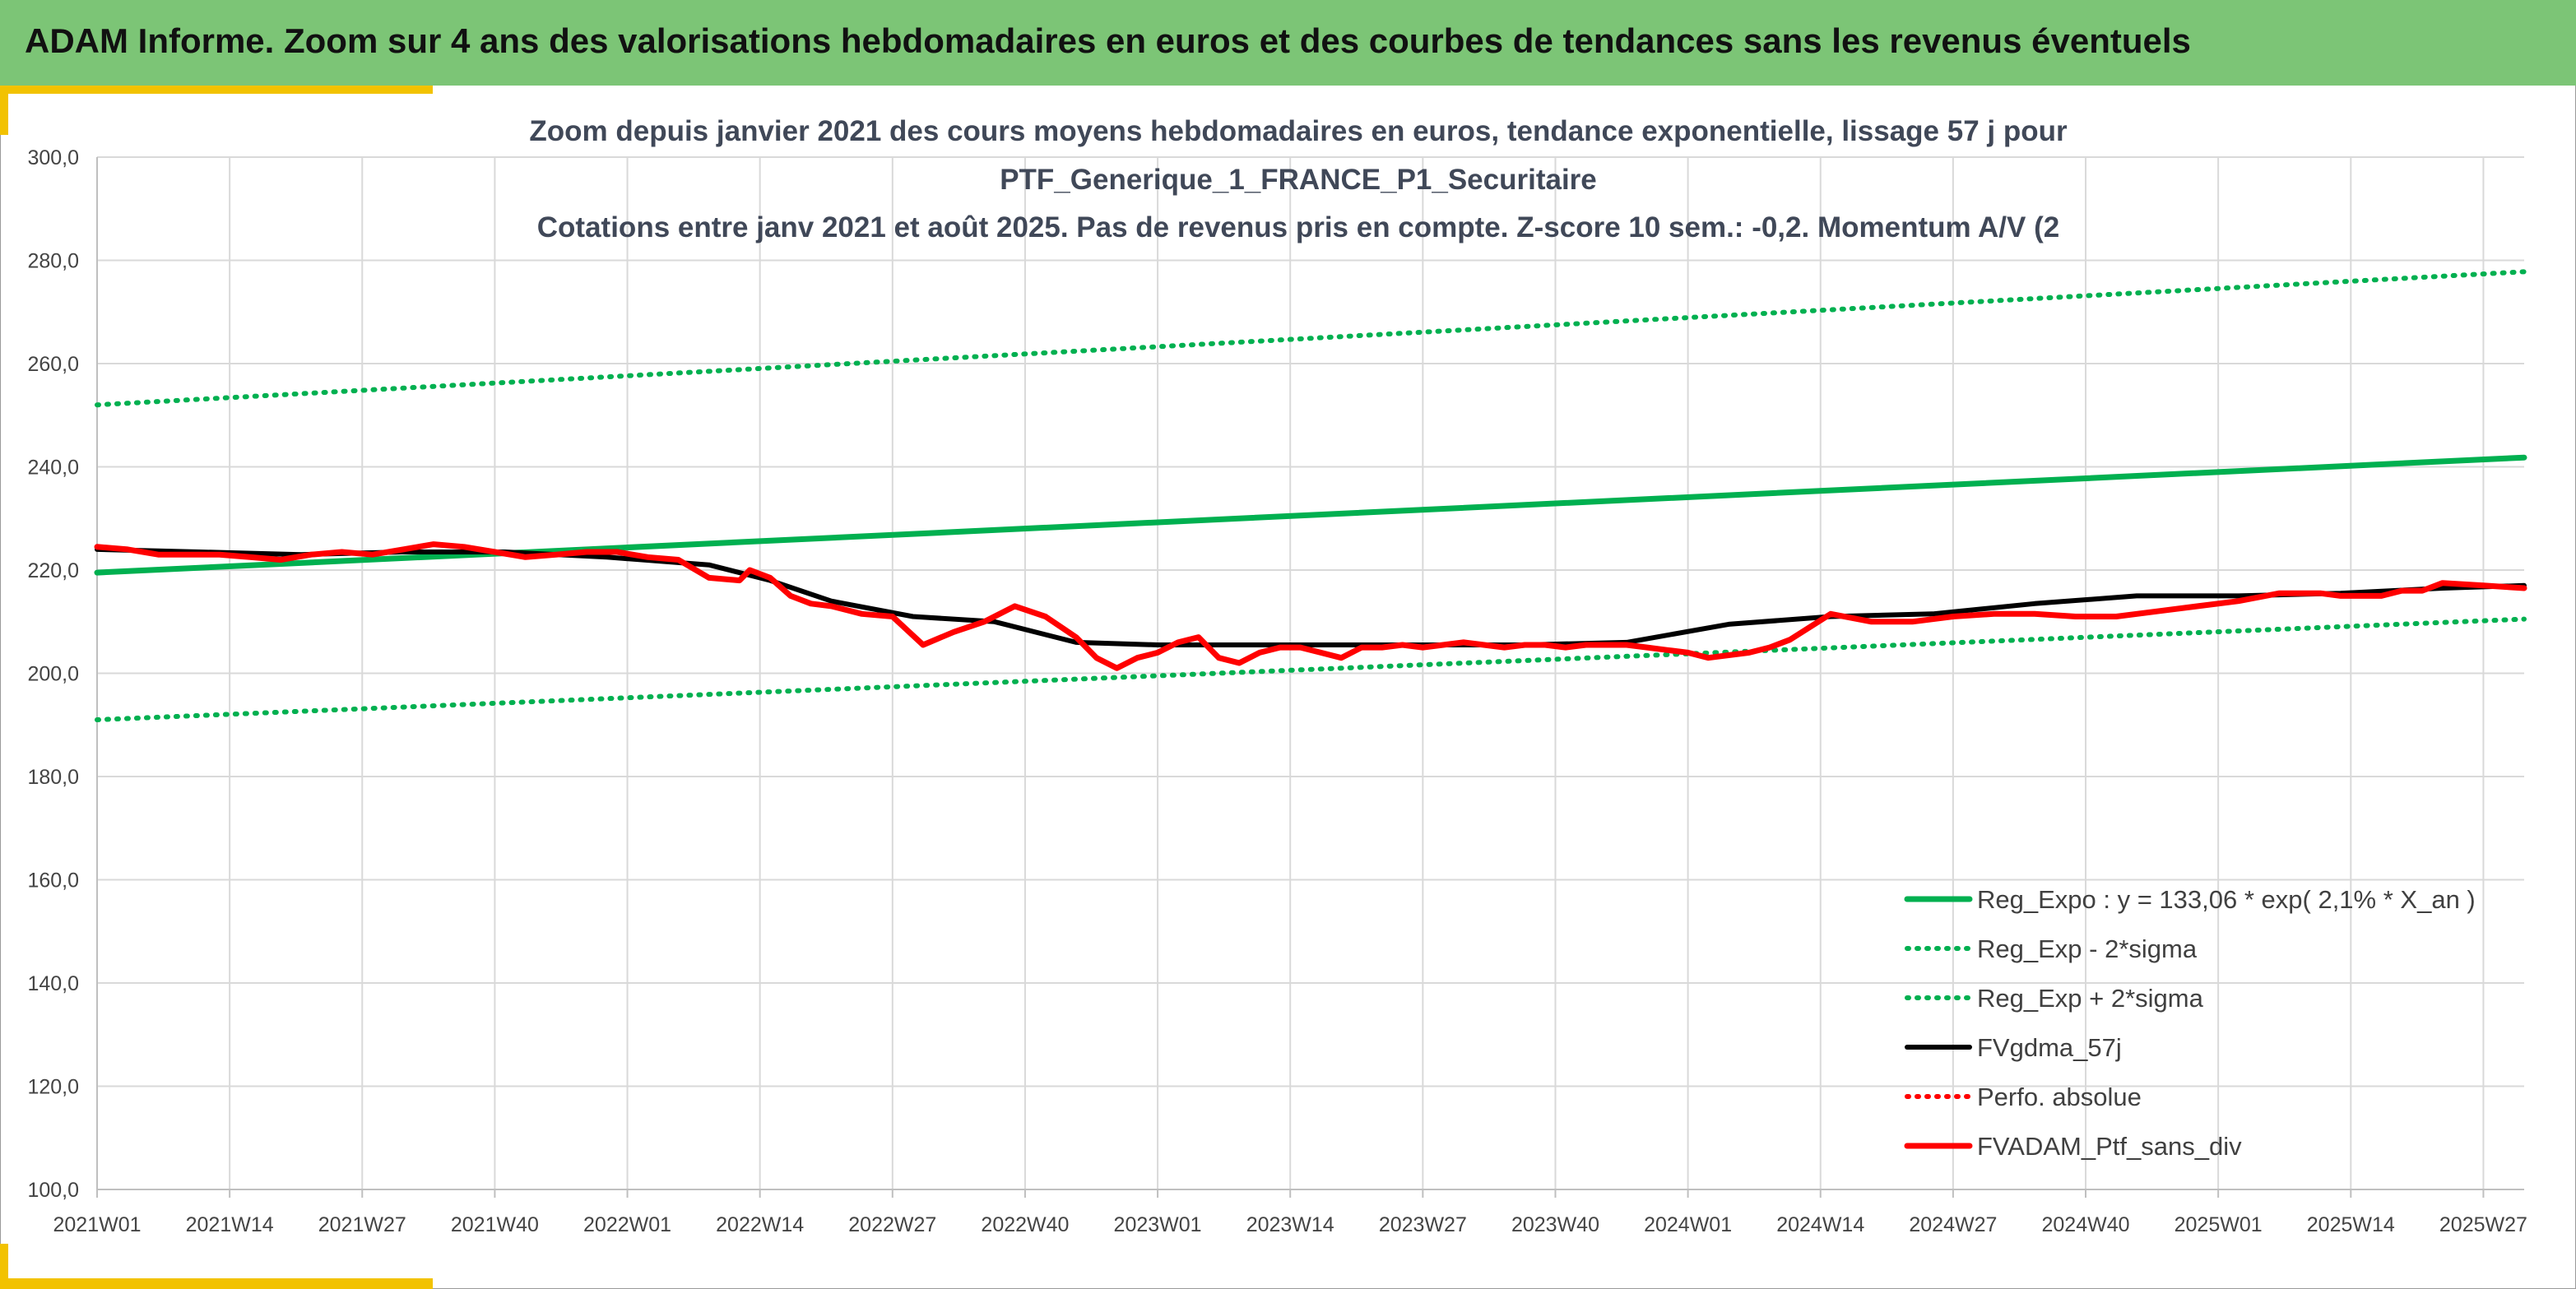 The width and height of the screenshot is (2576, 1289). I want to click on x-tick-label: 2021W27, so click(362, 1224).